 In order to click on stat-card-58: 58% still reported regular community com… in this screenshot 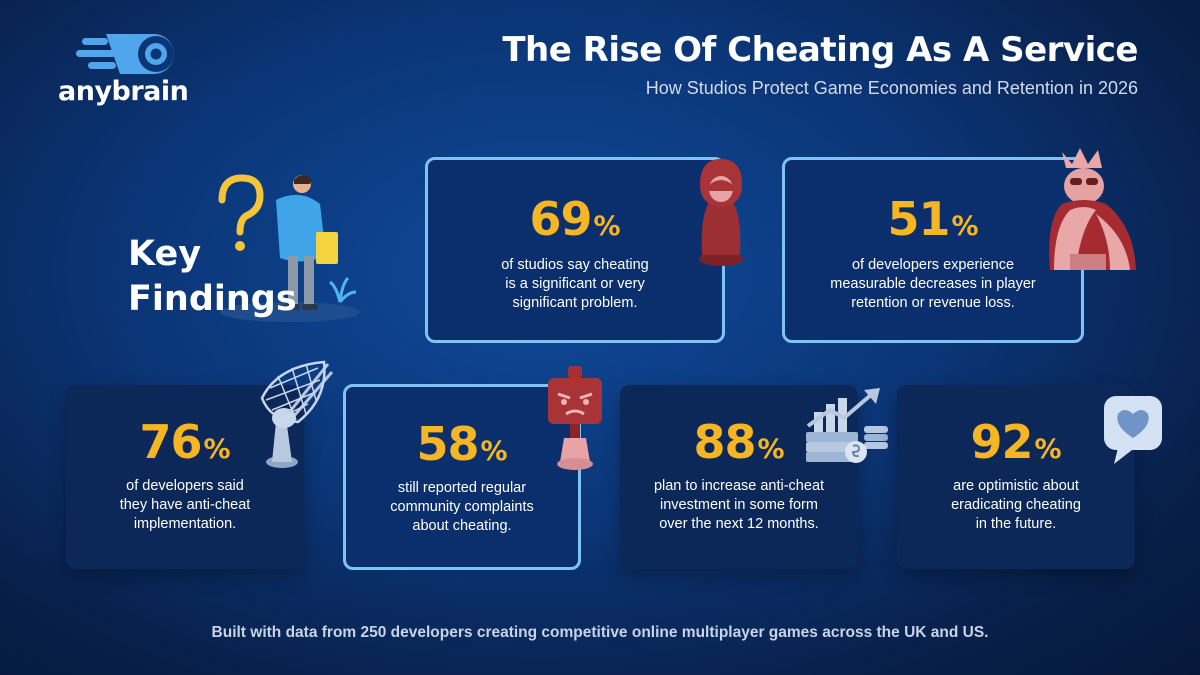, I will do `click(462, 477)`.